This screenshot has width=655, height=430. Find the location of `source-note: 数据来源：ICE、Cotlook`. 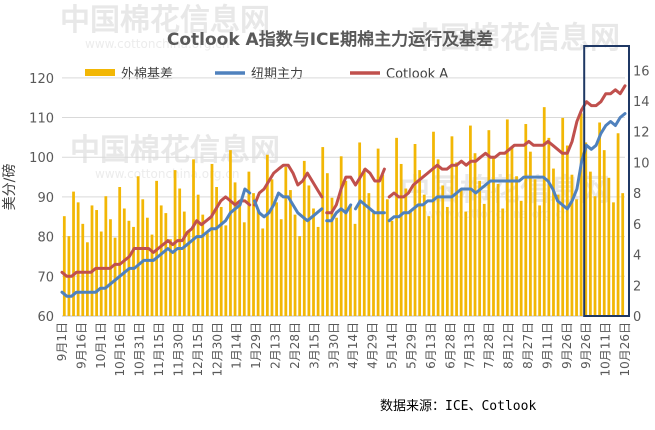

source-note: 数据来源：ICE、Cotlook is located at coordinates (458, 406).